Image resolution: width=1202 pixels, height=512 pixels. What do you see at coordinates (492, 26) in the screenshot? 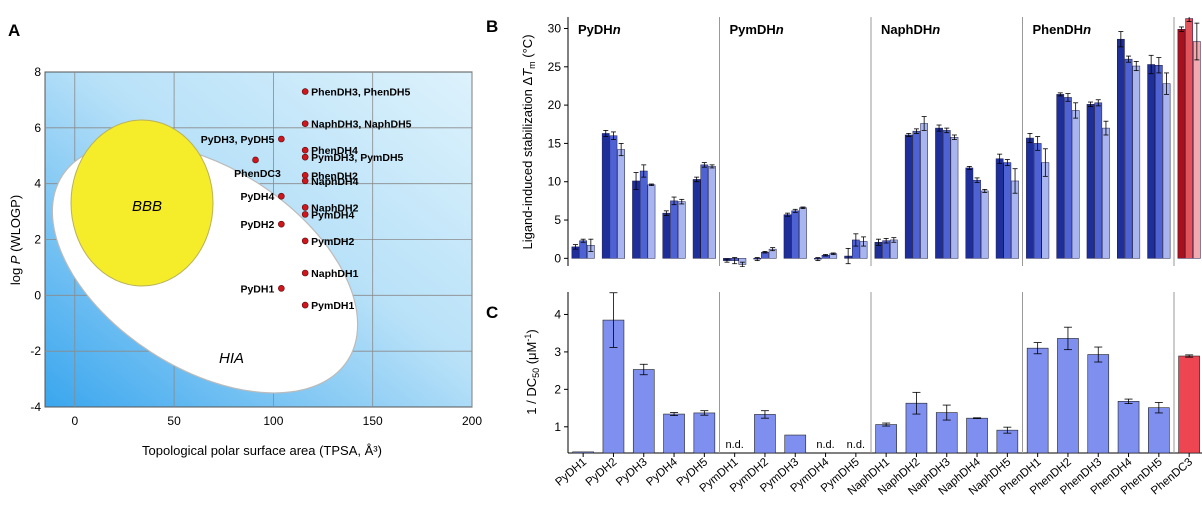
I see `panel-letter-b: B` at bounding box center [492, 26].